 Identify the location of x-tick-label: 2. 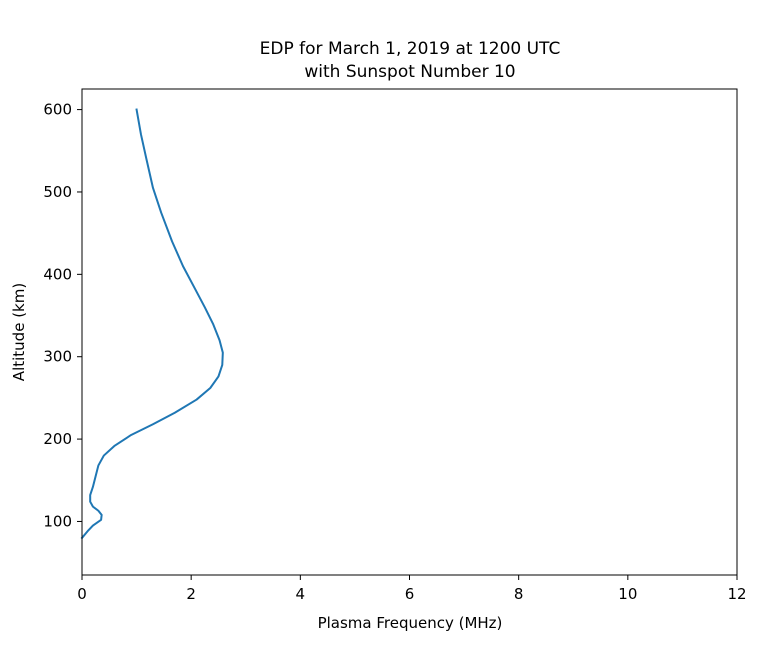
(191, 594).